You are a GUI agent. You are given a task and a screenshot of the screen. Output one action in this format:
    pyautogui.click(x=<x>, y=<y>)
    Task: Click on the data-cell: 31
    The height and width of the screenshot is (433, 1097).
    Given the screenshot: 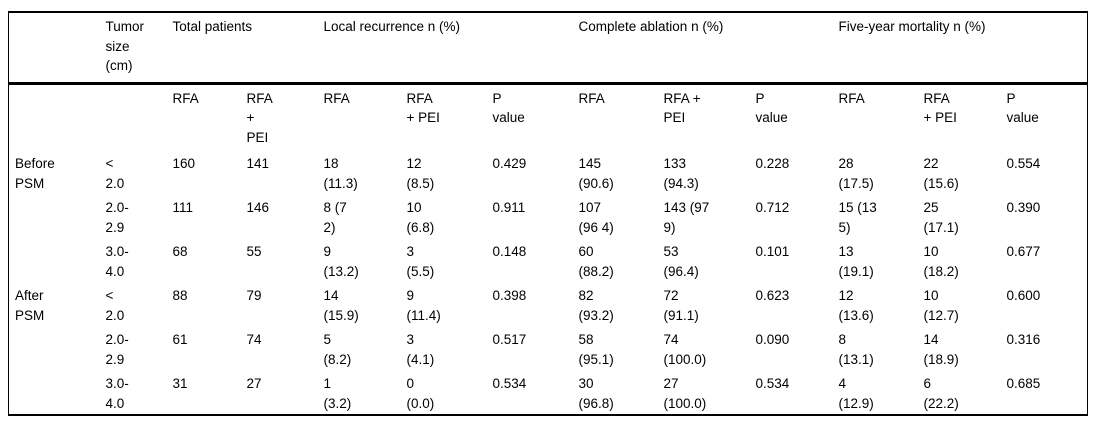 What is the action you would take?
    pyautogui.click(x=180, y=383)
    